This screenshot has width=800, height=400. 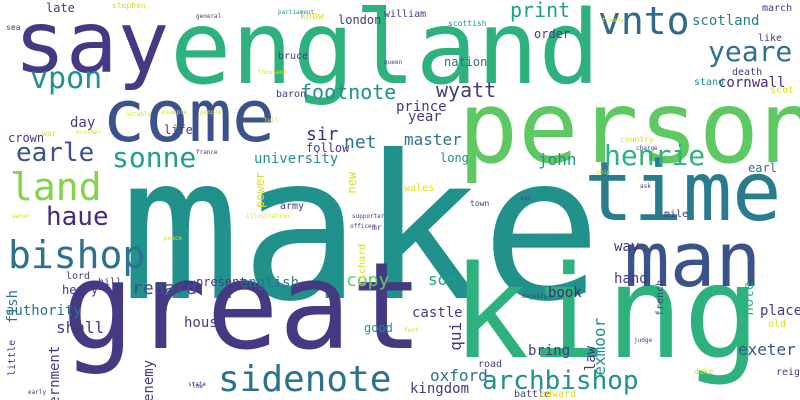 What do you see at coordinates (13, 27) in the screenshot?
I see `word-sea: sea` at bounding box center [13, 27].